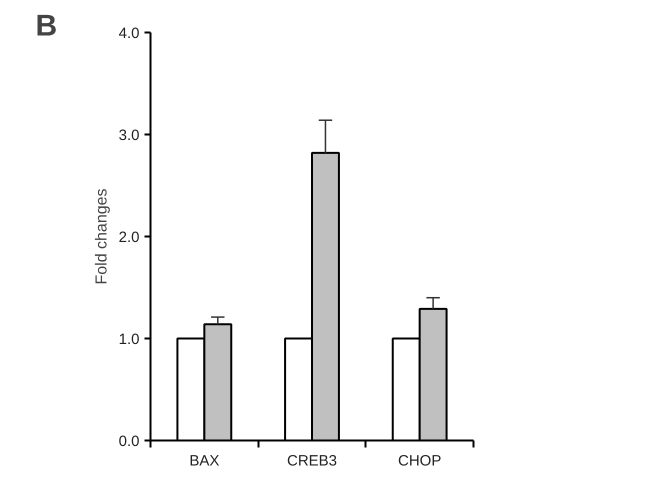 The height and width of the screenshot is (480, 648). Describe the element at coordinates (204, 461) in the screenshot. I see `x-tick-label: BAX` at that location.